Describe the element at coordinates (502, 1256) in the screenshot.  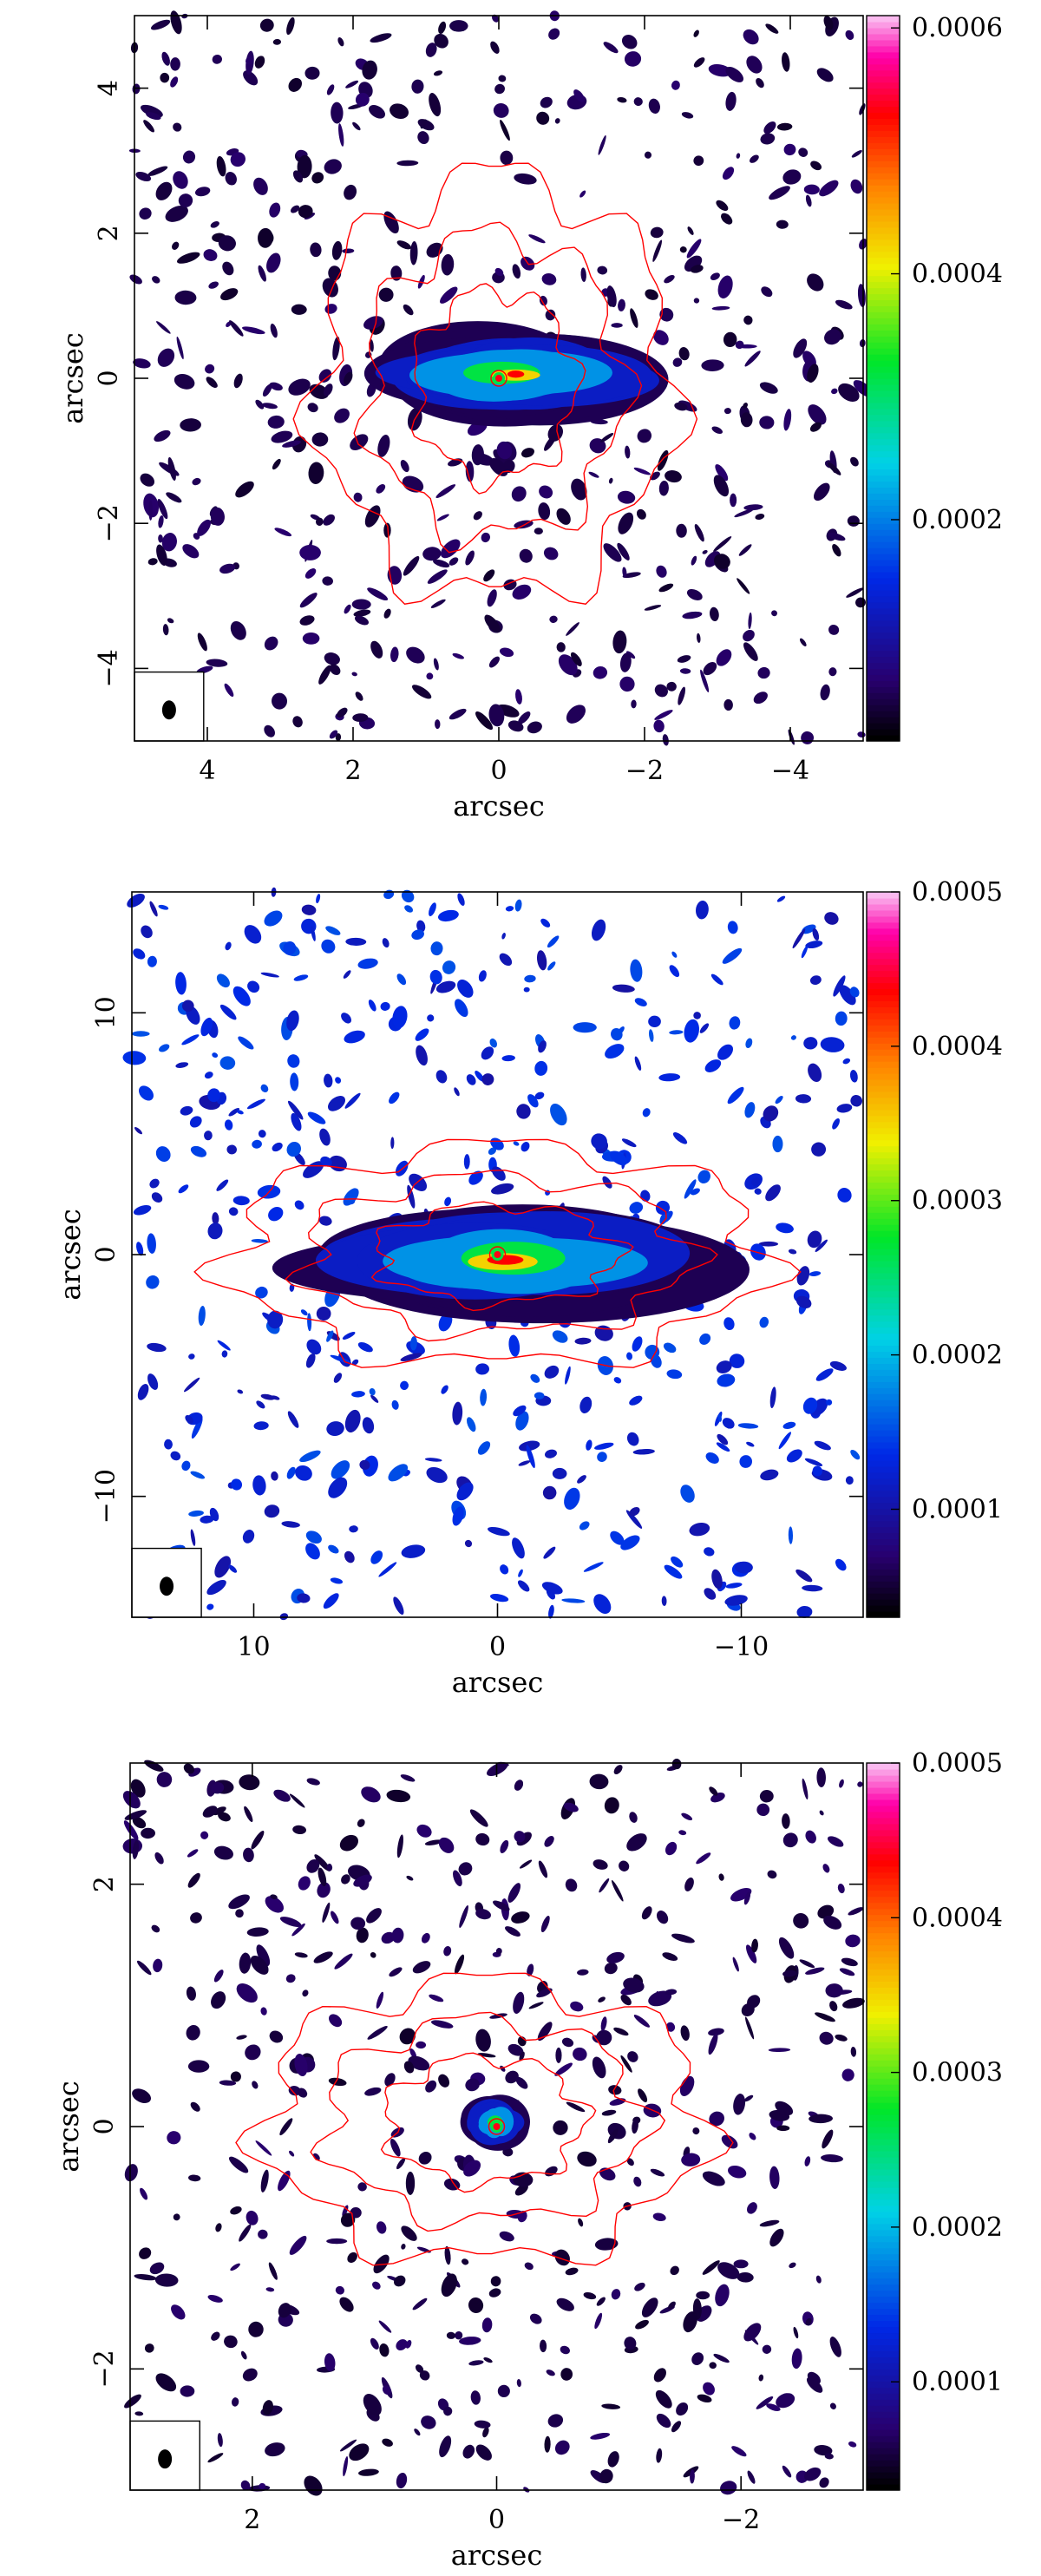
I see `contour-line` at that location.